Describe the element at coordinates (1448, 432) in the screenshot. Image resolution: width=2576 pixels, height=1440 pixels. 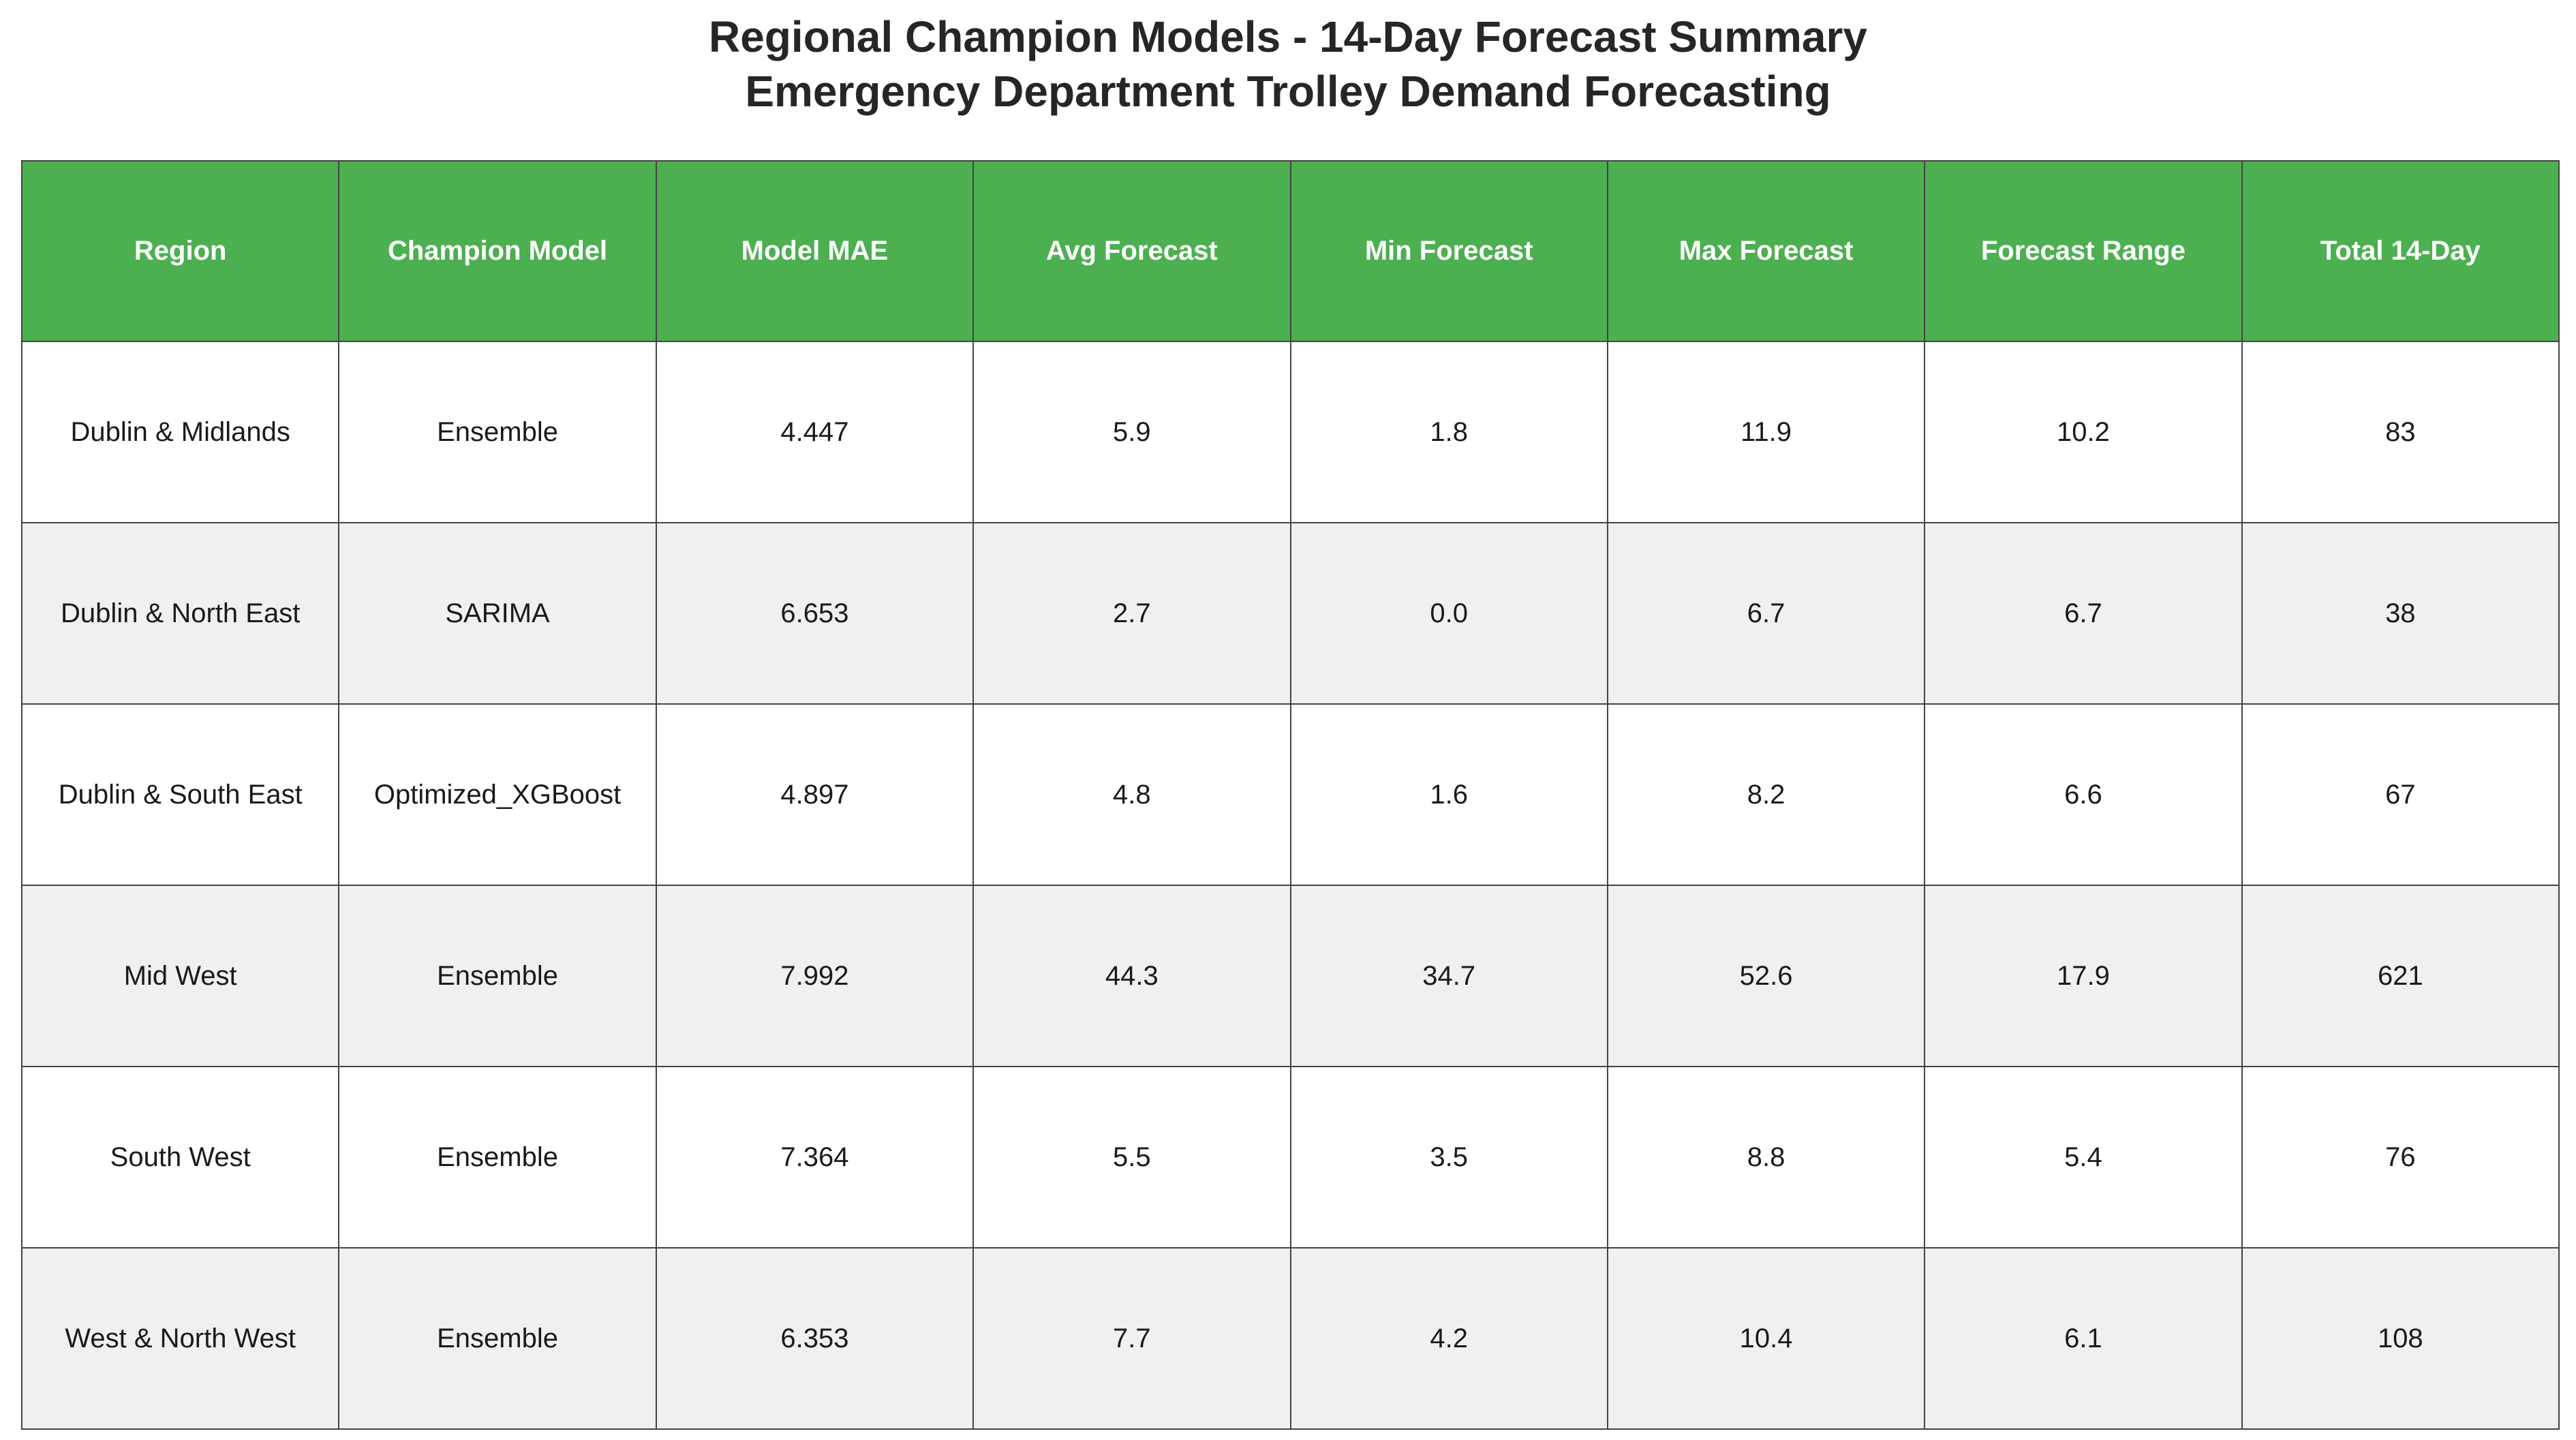
I see `table-cell: 1.8` at that location.